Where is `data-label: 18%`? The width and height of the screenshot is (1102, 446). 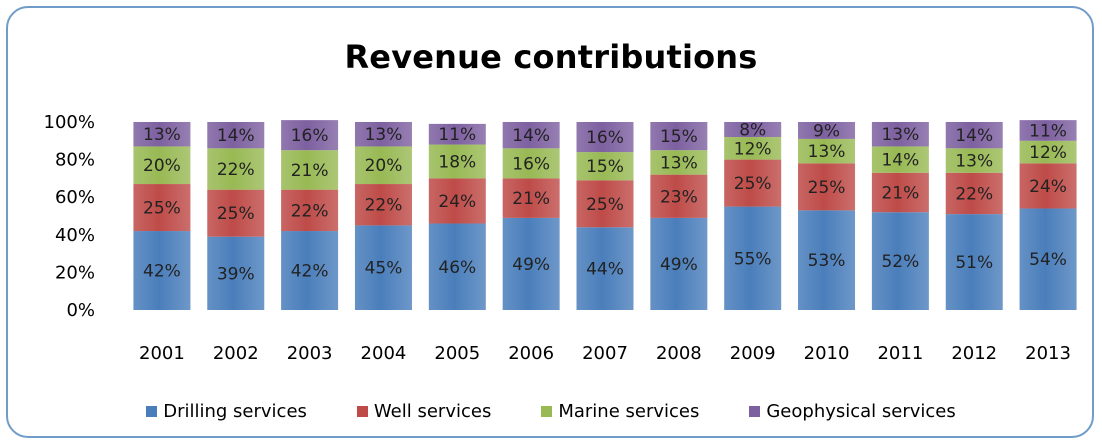
data-label: 18% is located at coordinates (457, 162).